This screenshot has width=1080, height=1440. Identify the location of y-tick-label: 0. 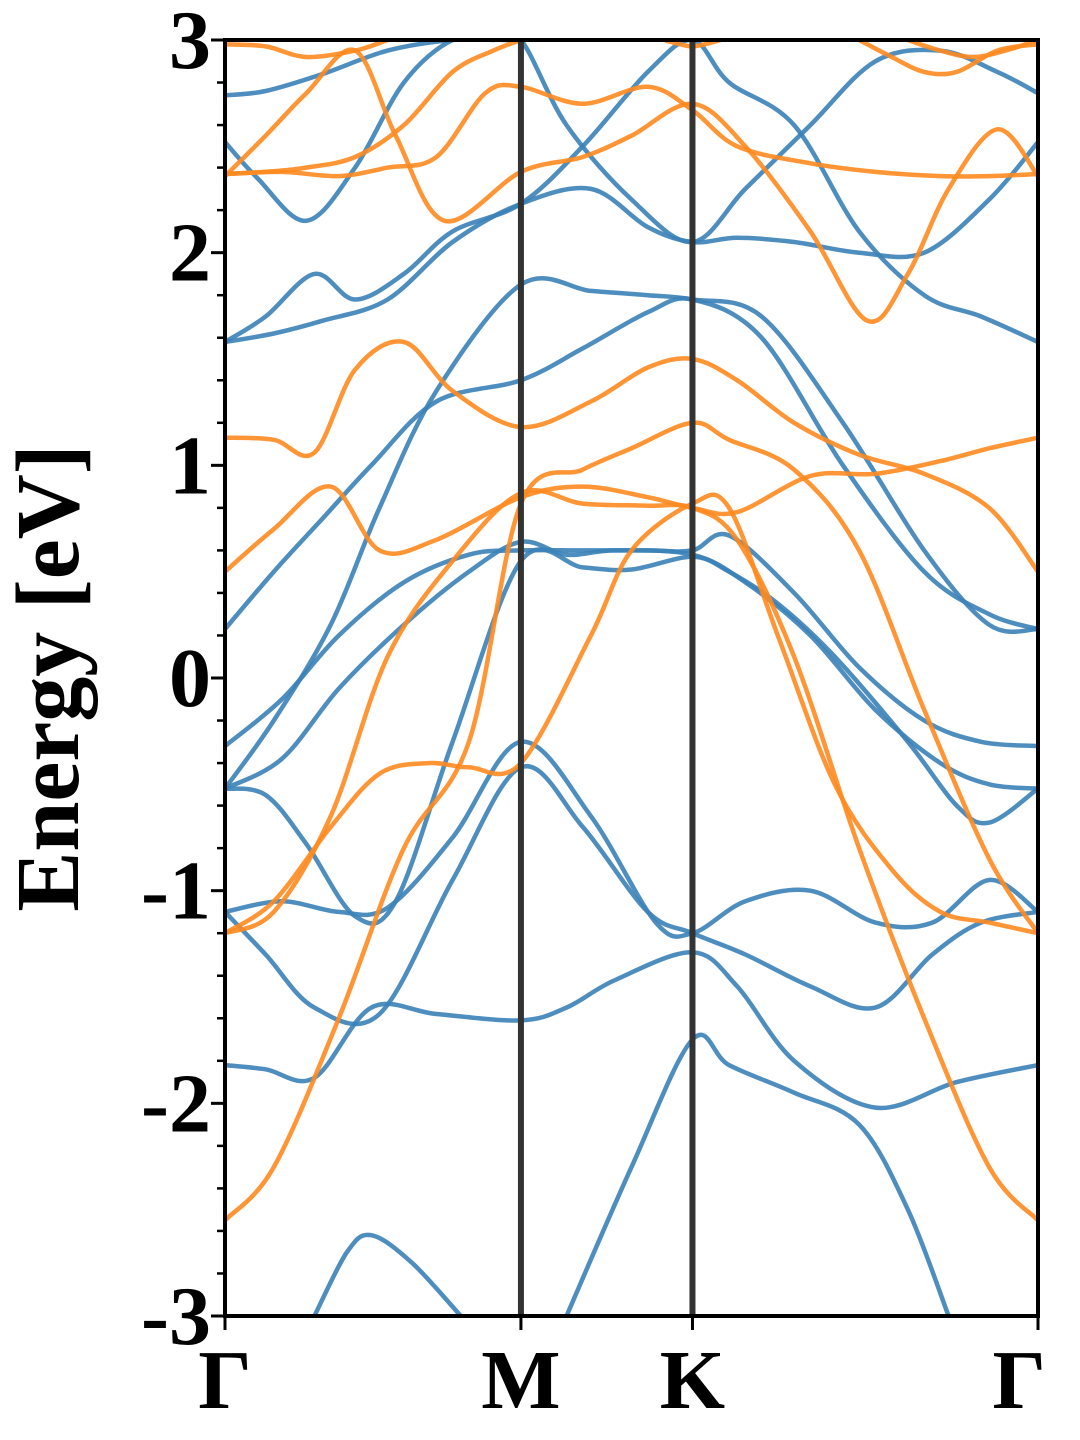
(190, 678).